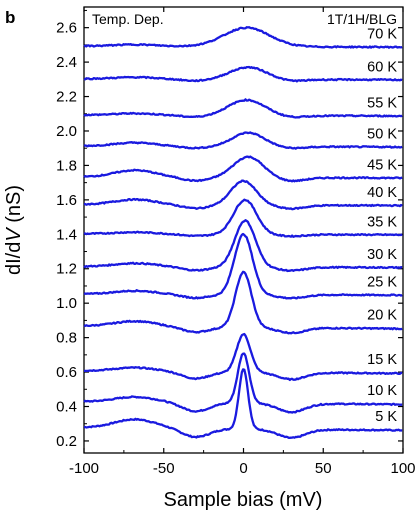 Image resolution: width=418 pixels, height=519 pixels. I want to click on temperature-label: 15 K, so click(382, 360).